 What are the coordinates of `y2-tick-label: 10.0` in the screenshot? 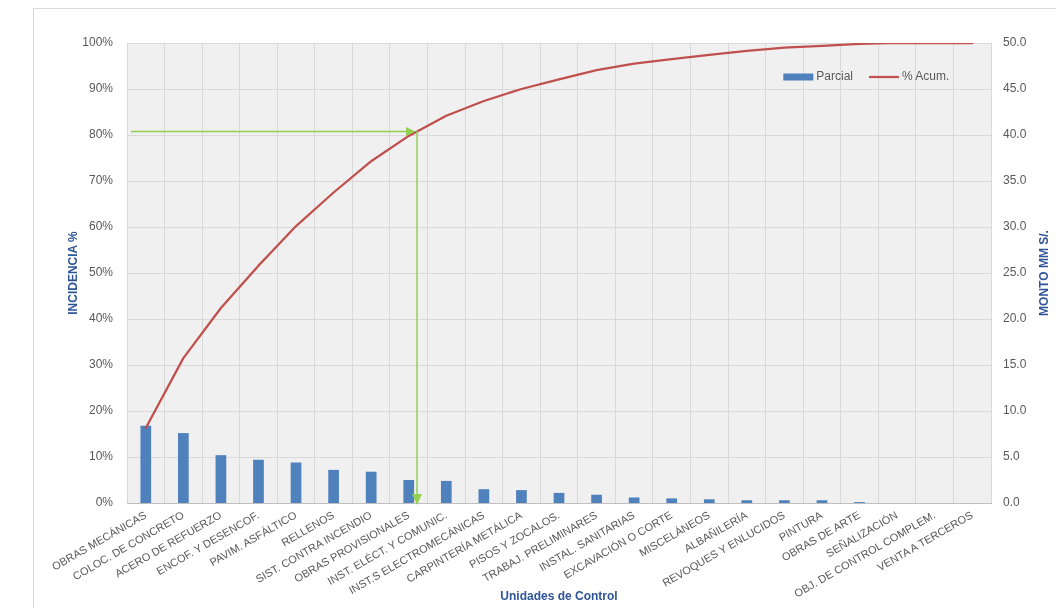 It's located at (1015, 410).